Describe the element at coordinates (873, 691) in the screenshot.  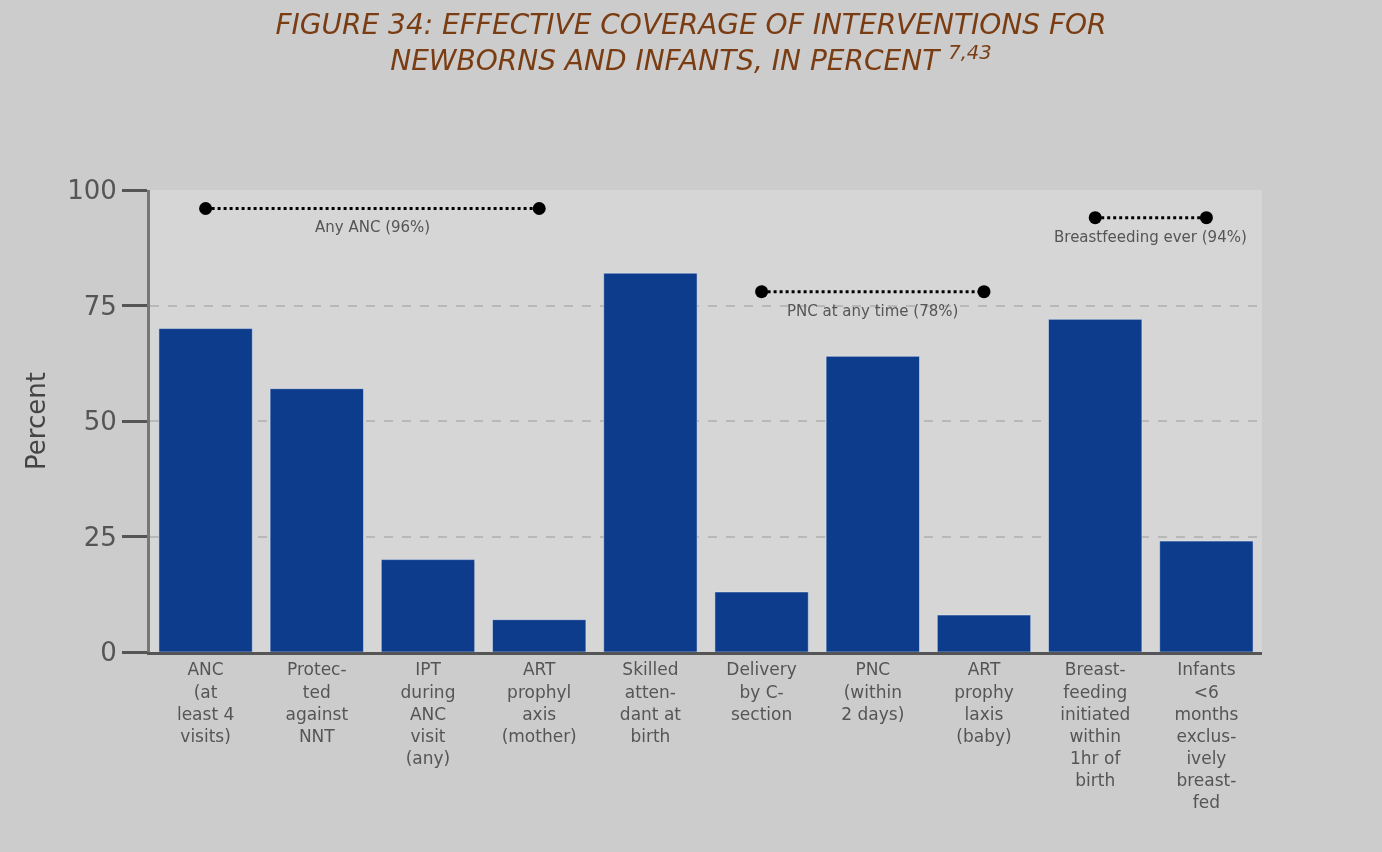
I see `x-tick-label: PNC (within 2 days)` at that location.